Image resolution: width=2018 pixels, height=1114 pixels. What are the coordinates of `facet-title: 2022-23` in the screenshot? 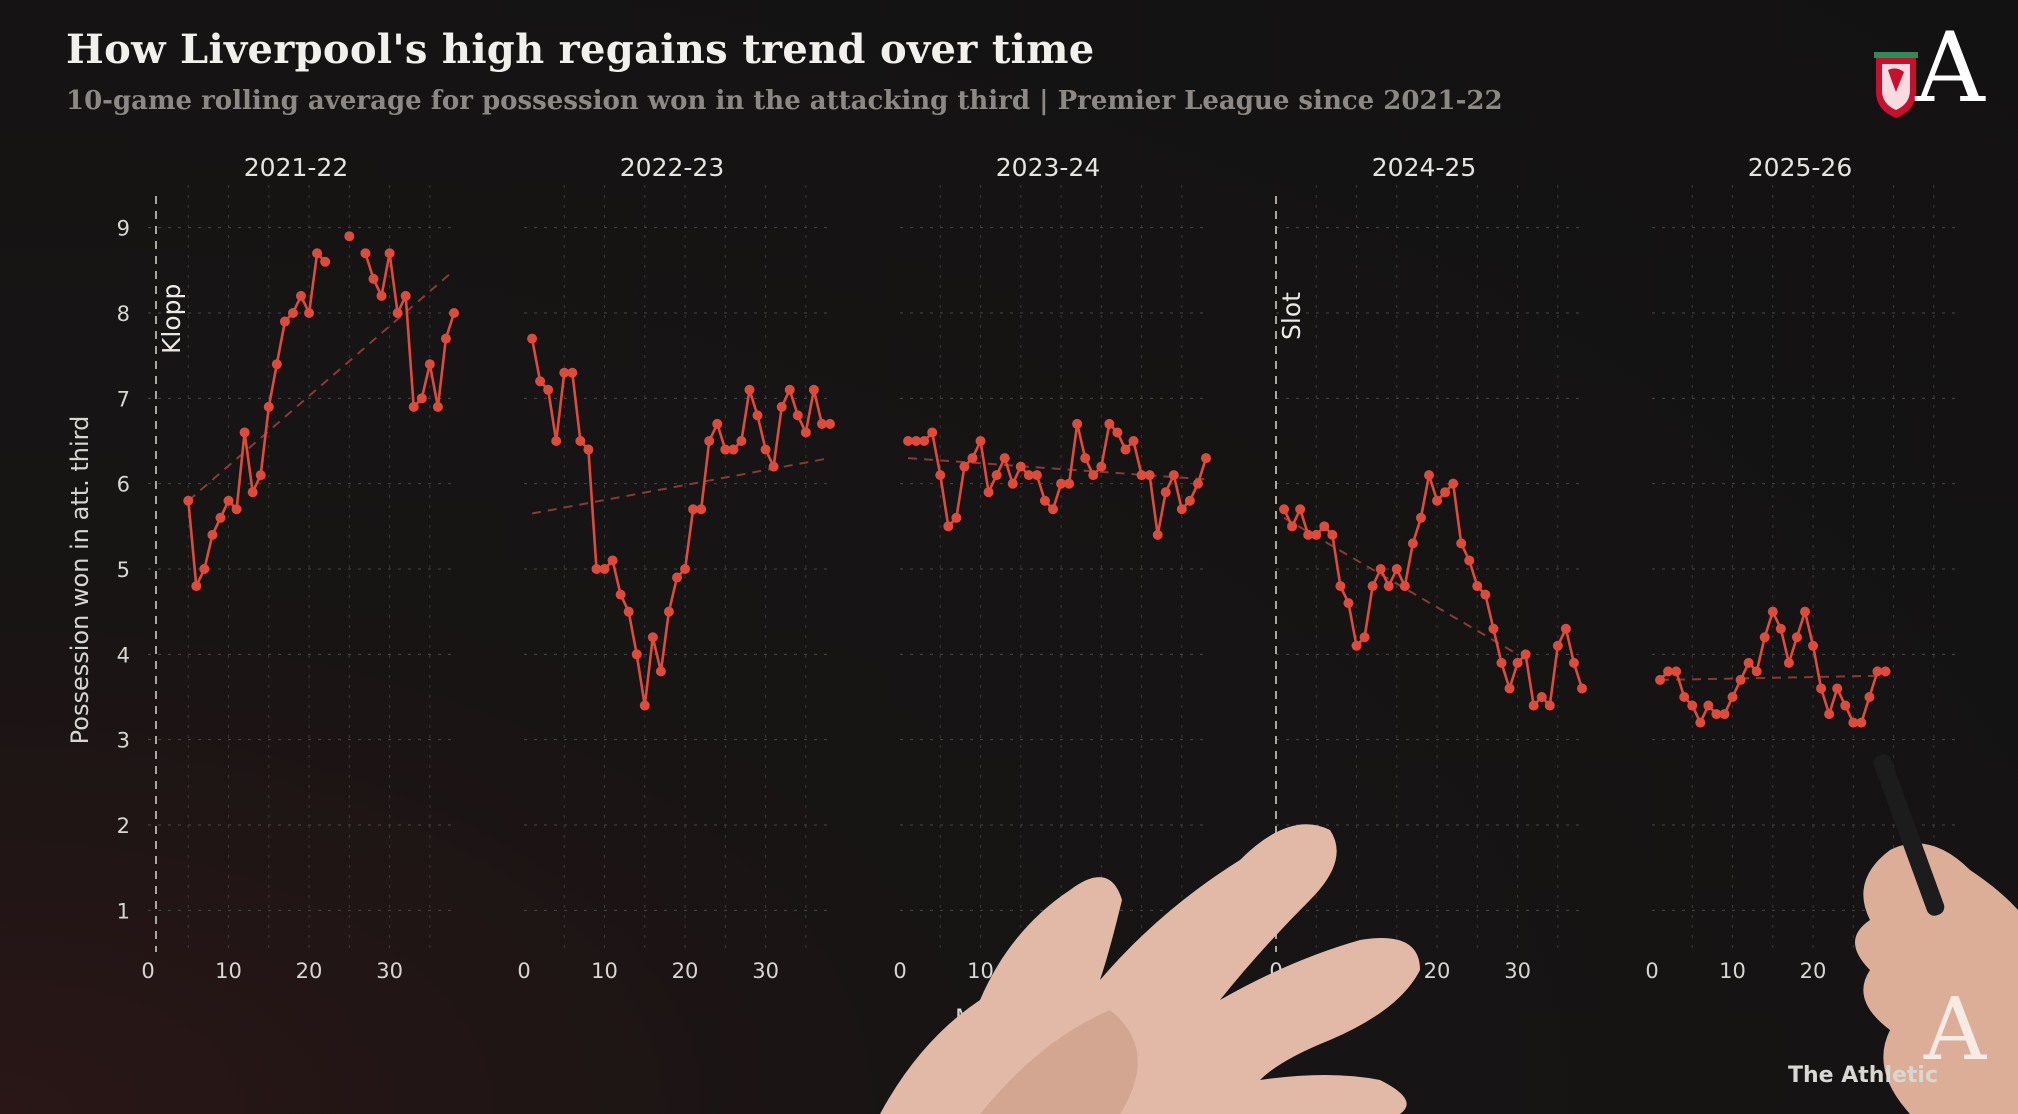 It's located at (672, 167).